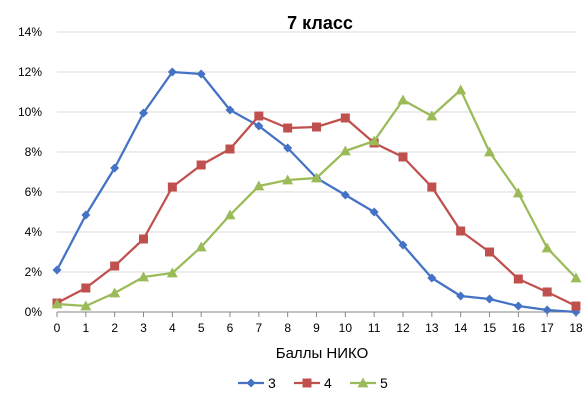 The width and height of the screenshot is (583, 394). What do you see at coordinates (519, 328) in the screenshot?
I see `x-tick-label: 16` at bounding box center [519, 328].